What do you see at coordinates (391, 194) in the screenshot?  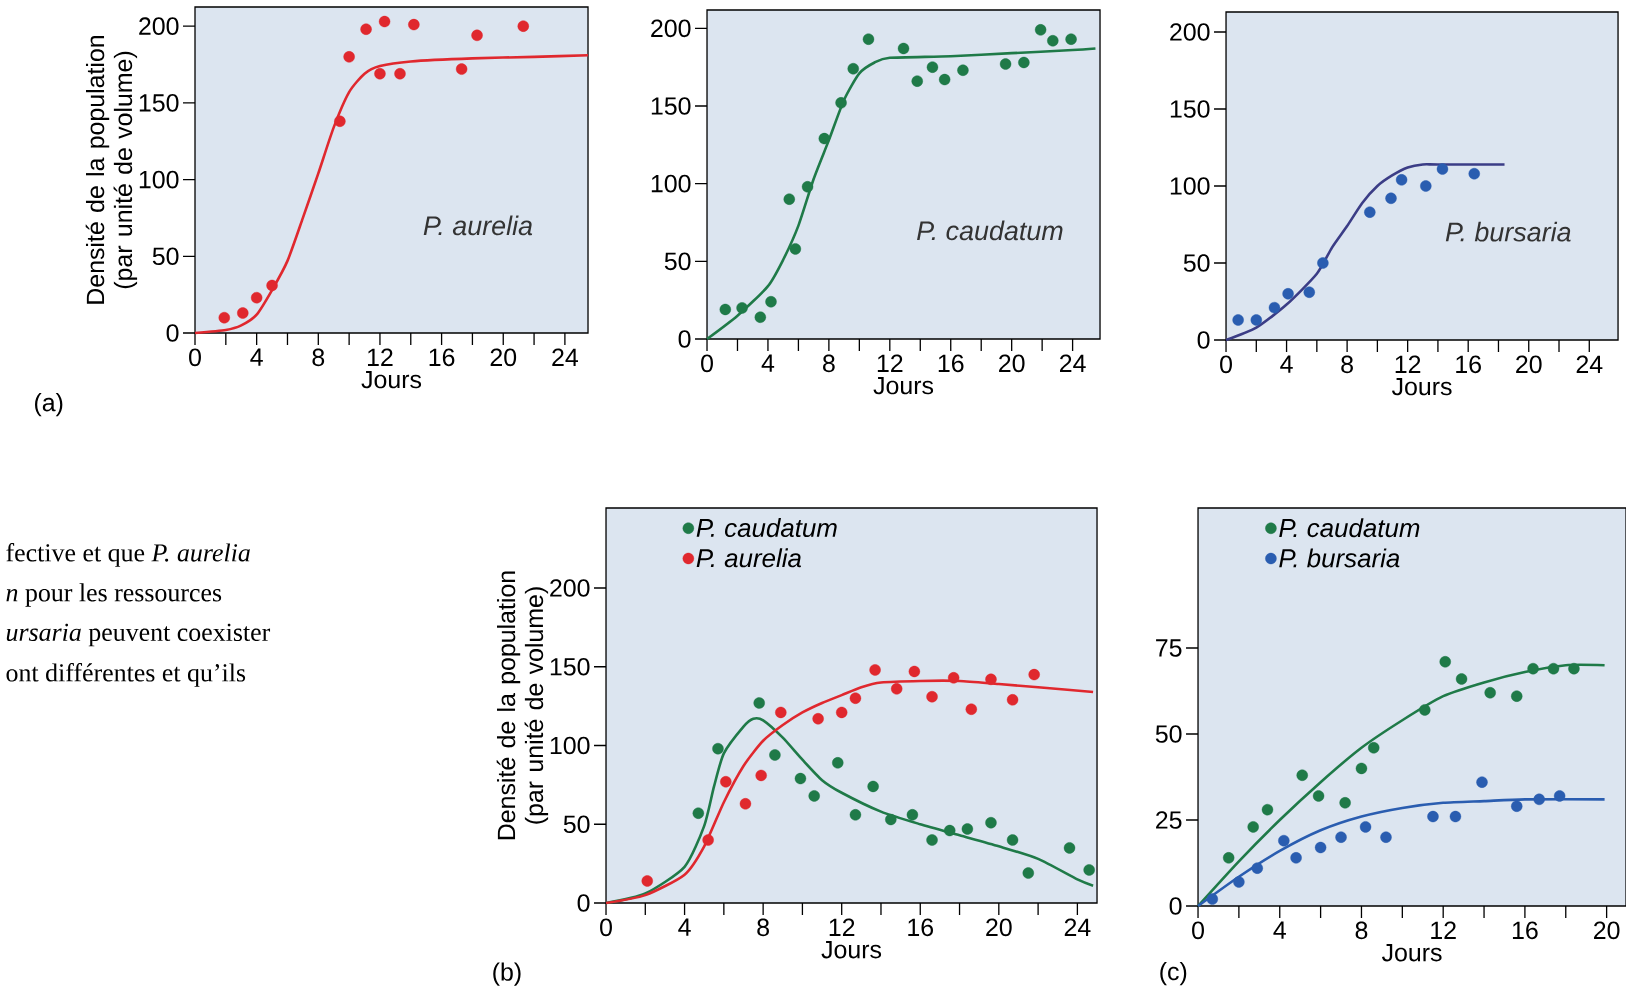 I see `line-series` at bounding box center [391, 194].